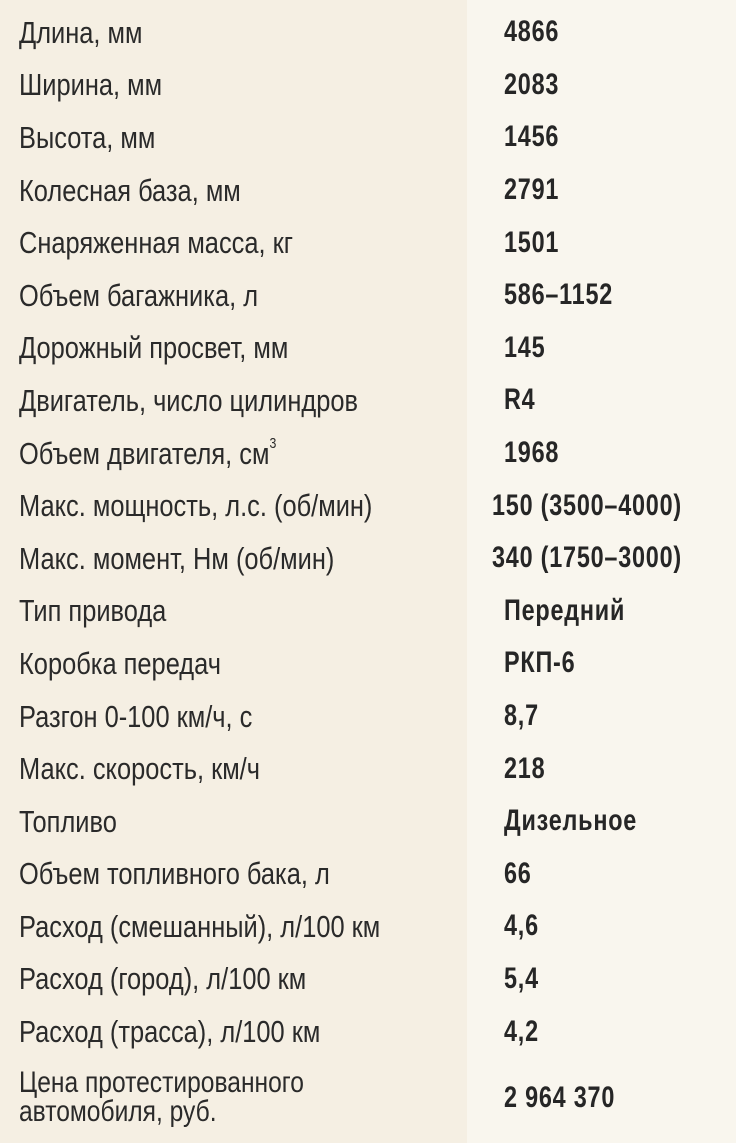 The width and height of the screenshot is (736, 1143). I want to click on spec-value-cell: Передний, so click(563, 610).